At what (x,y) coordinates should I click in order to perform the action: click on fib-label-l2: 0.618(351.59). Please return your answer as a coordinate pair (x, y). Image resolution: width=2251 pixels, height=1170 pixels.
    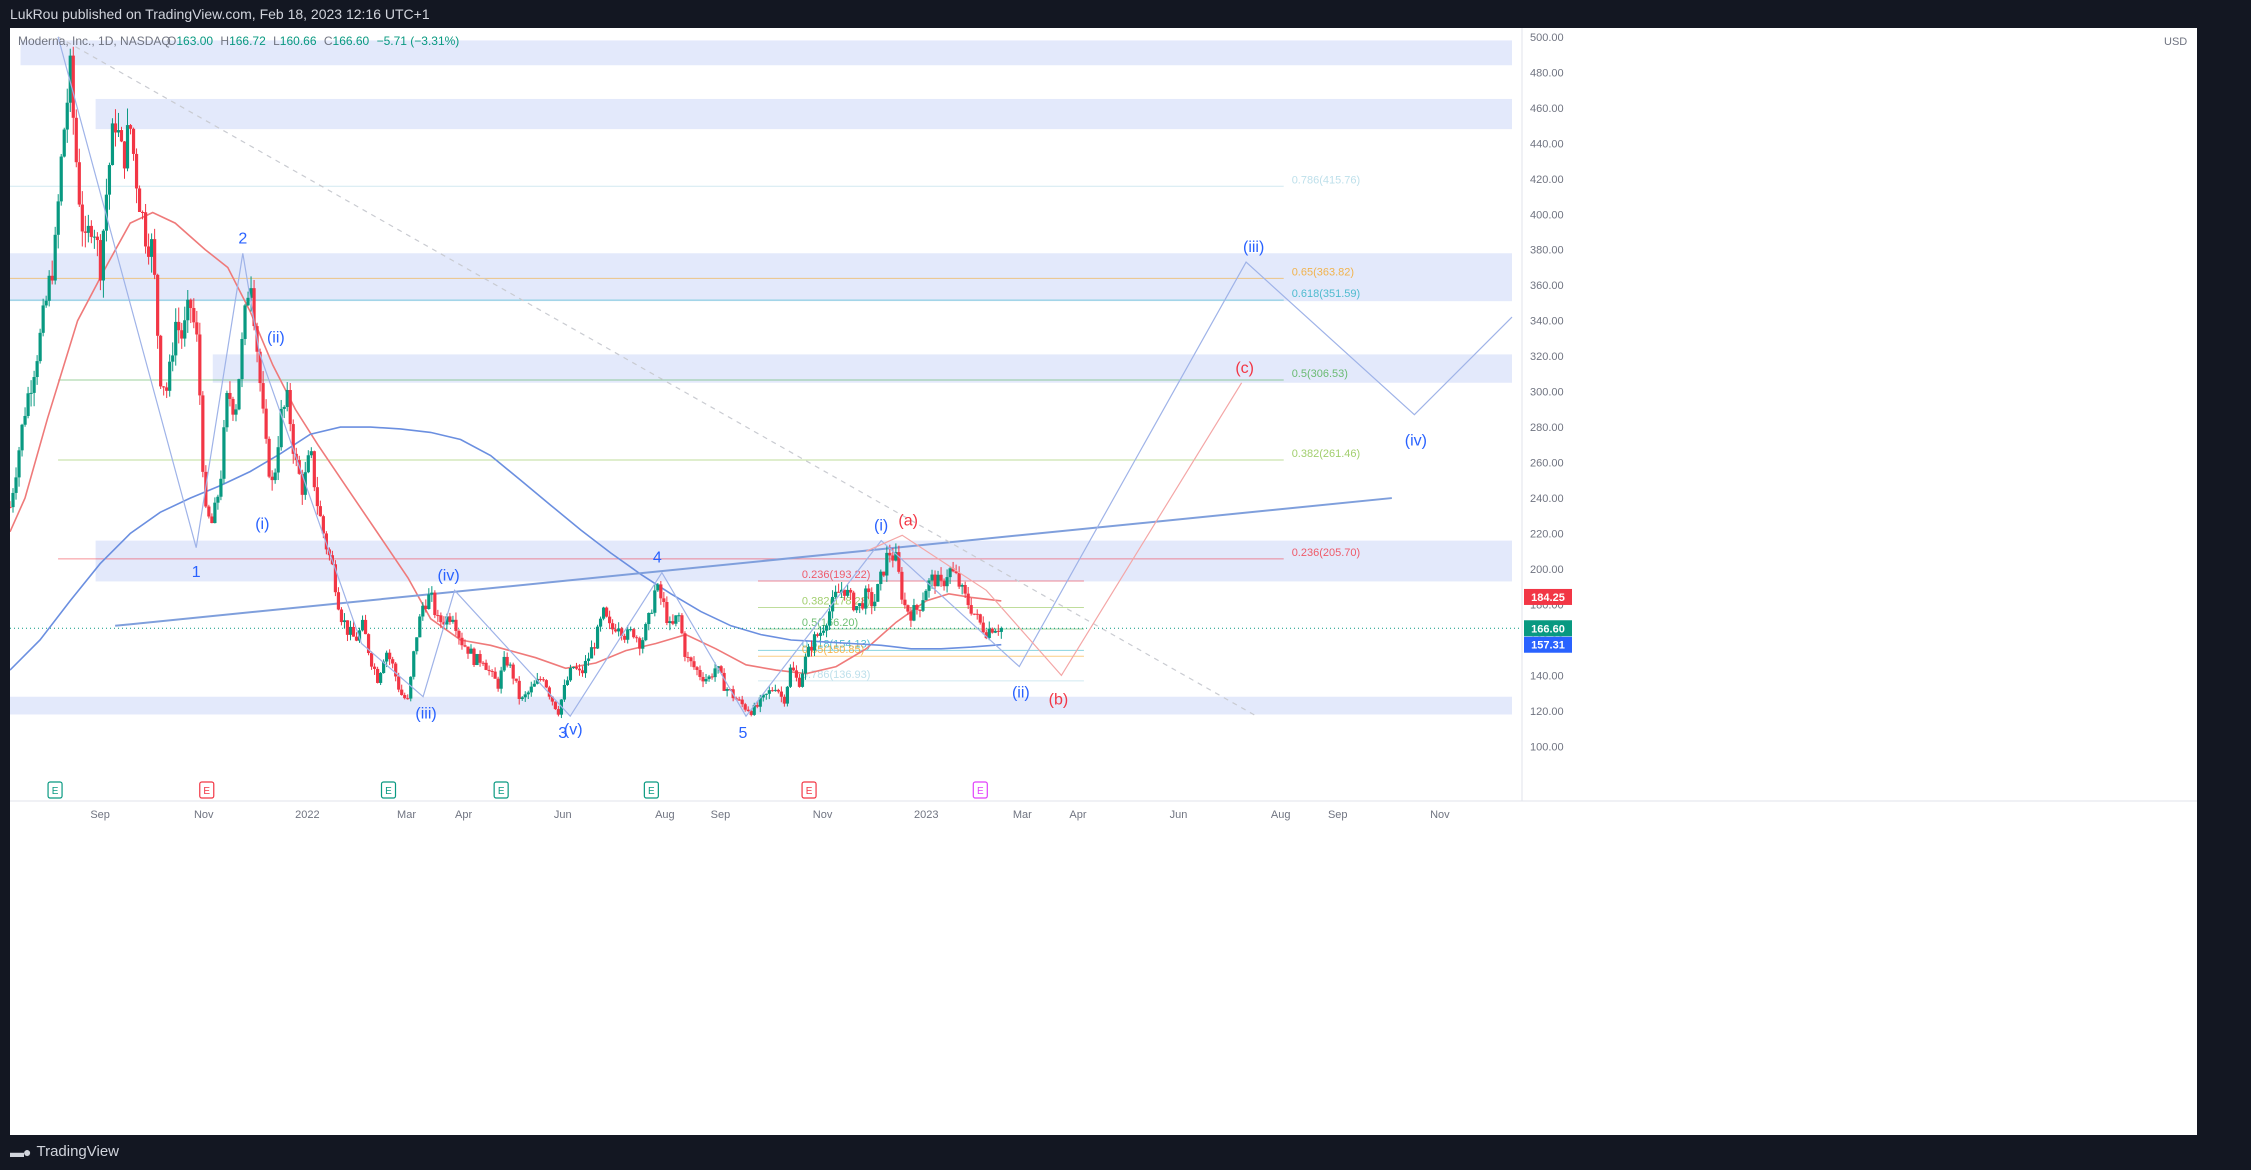
    Looking at the image, I should click on (1326, 294).